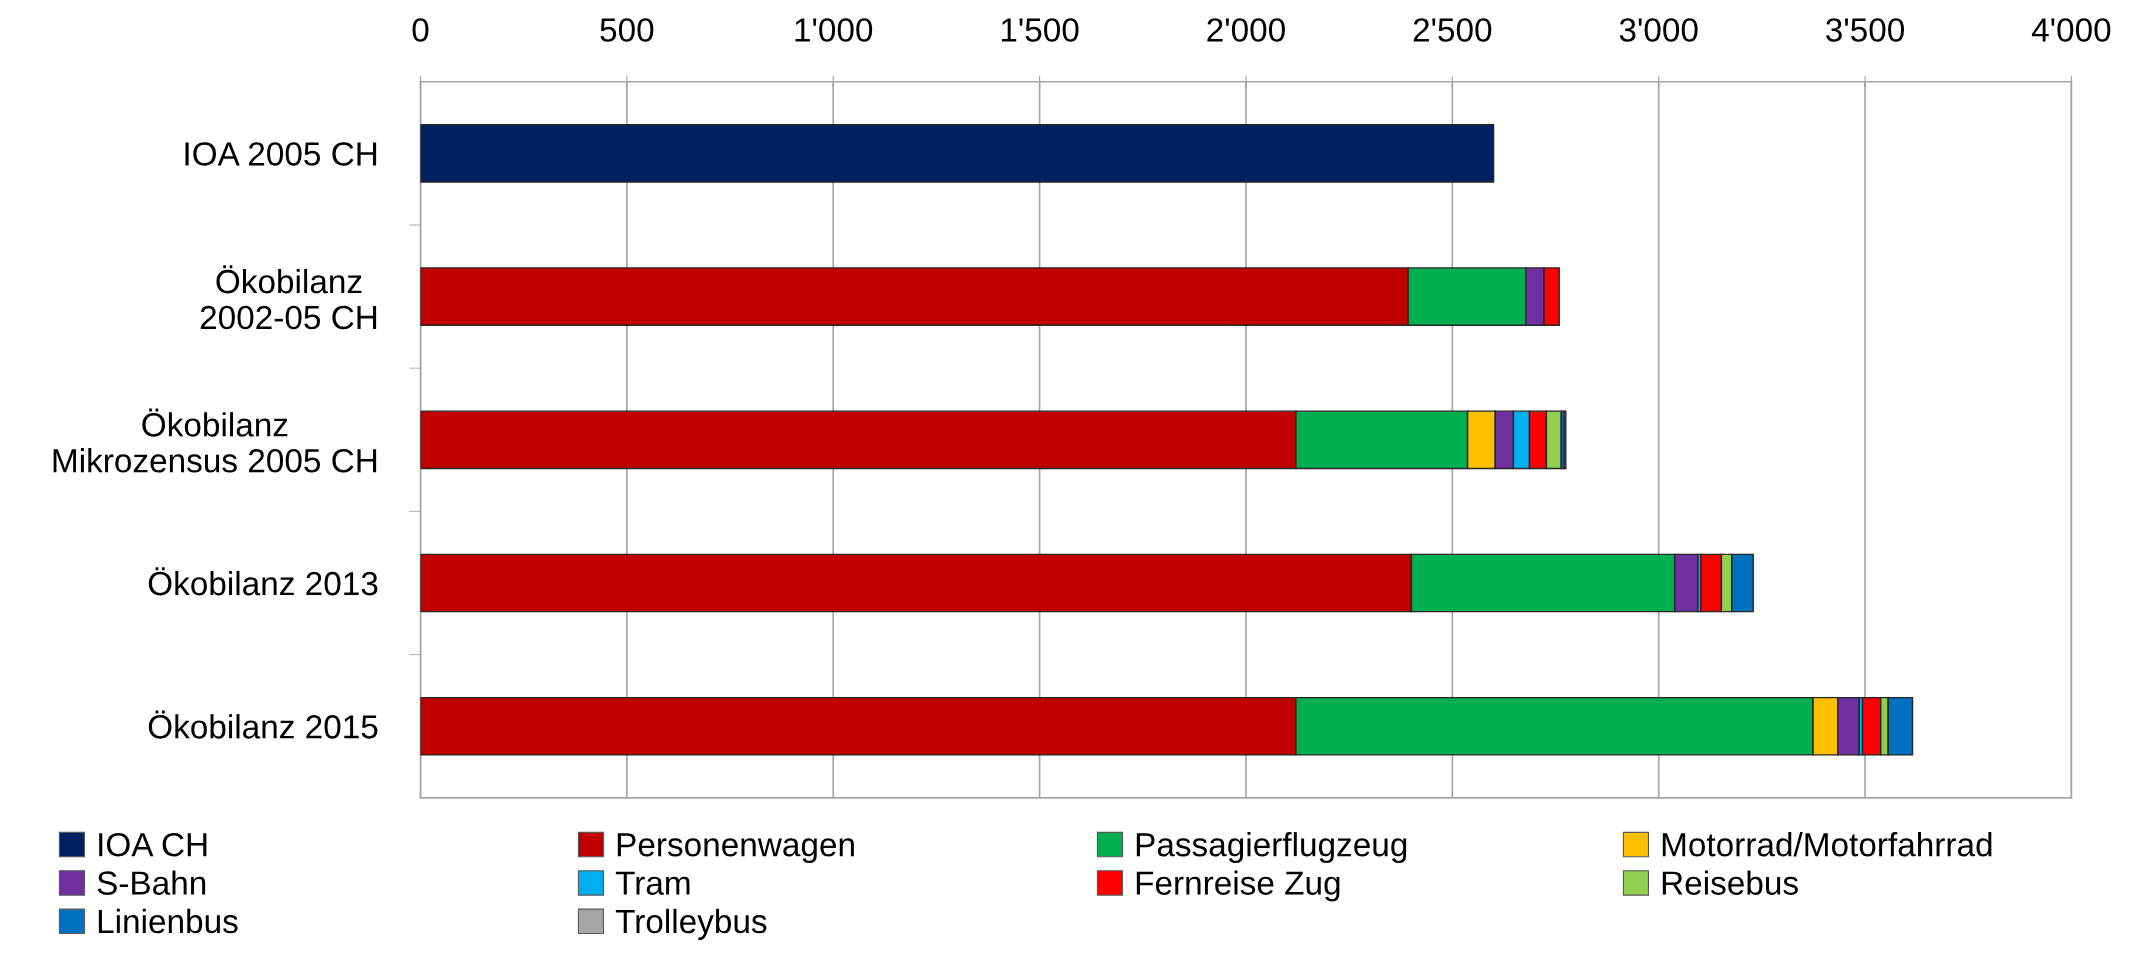 The height and width of the screenshot is (973, 2141). What do you see at coordinates (1040, 30) in the screenshot?
I see `x-tick-label: 1'500` at bounding box center [1040, 30].